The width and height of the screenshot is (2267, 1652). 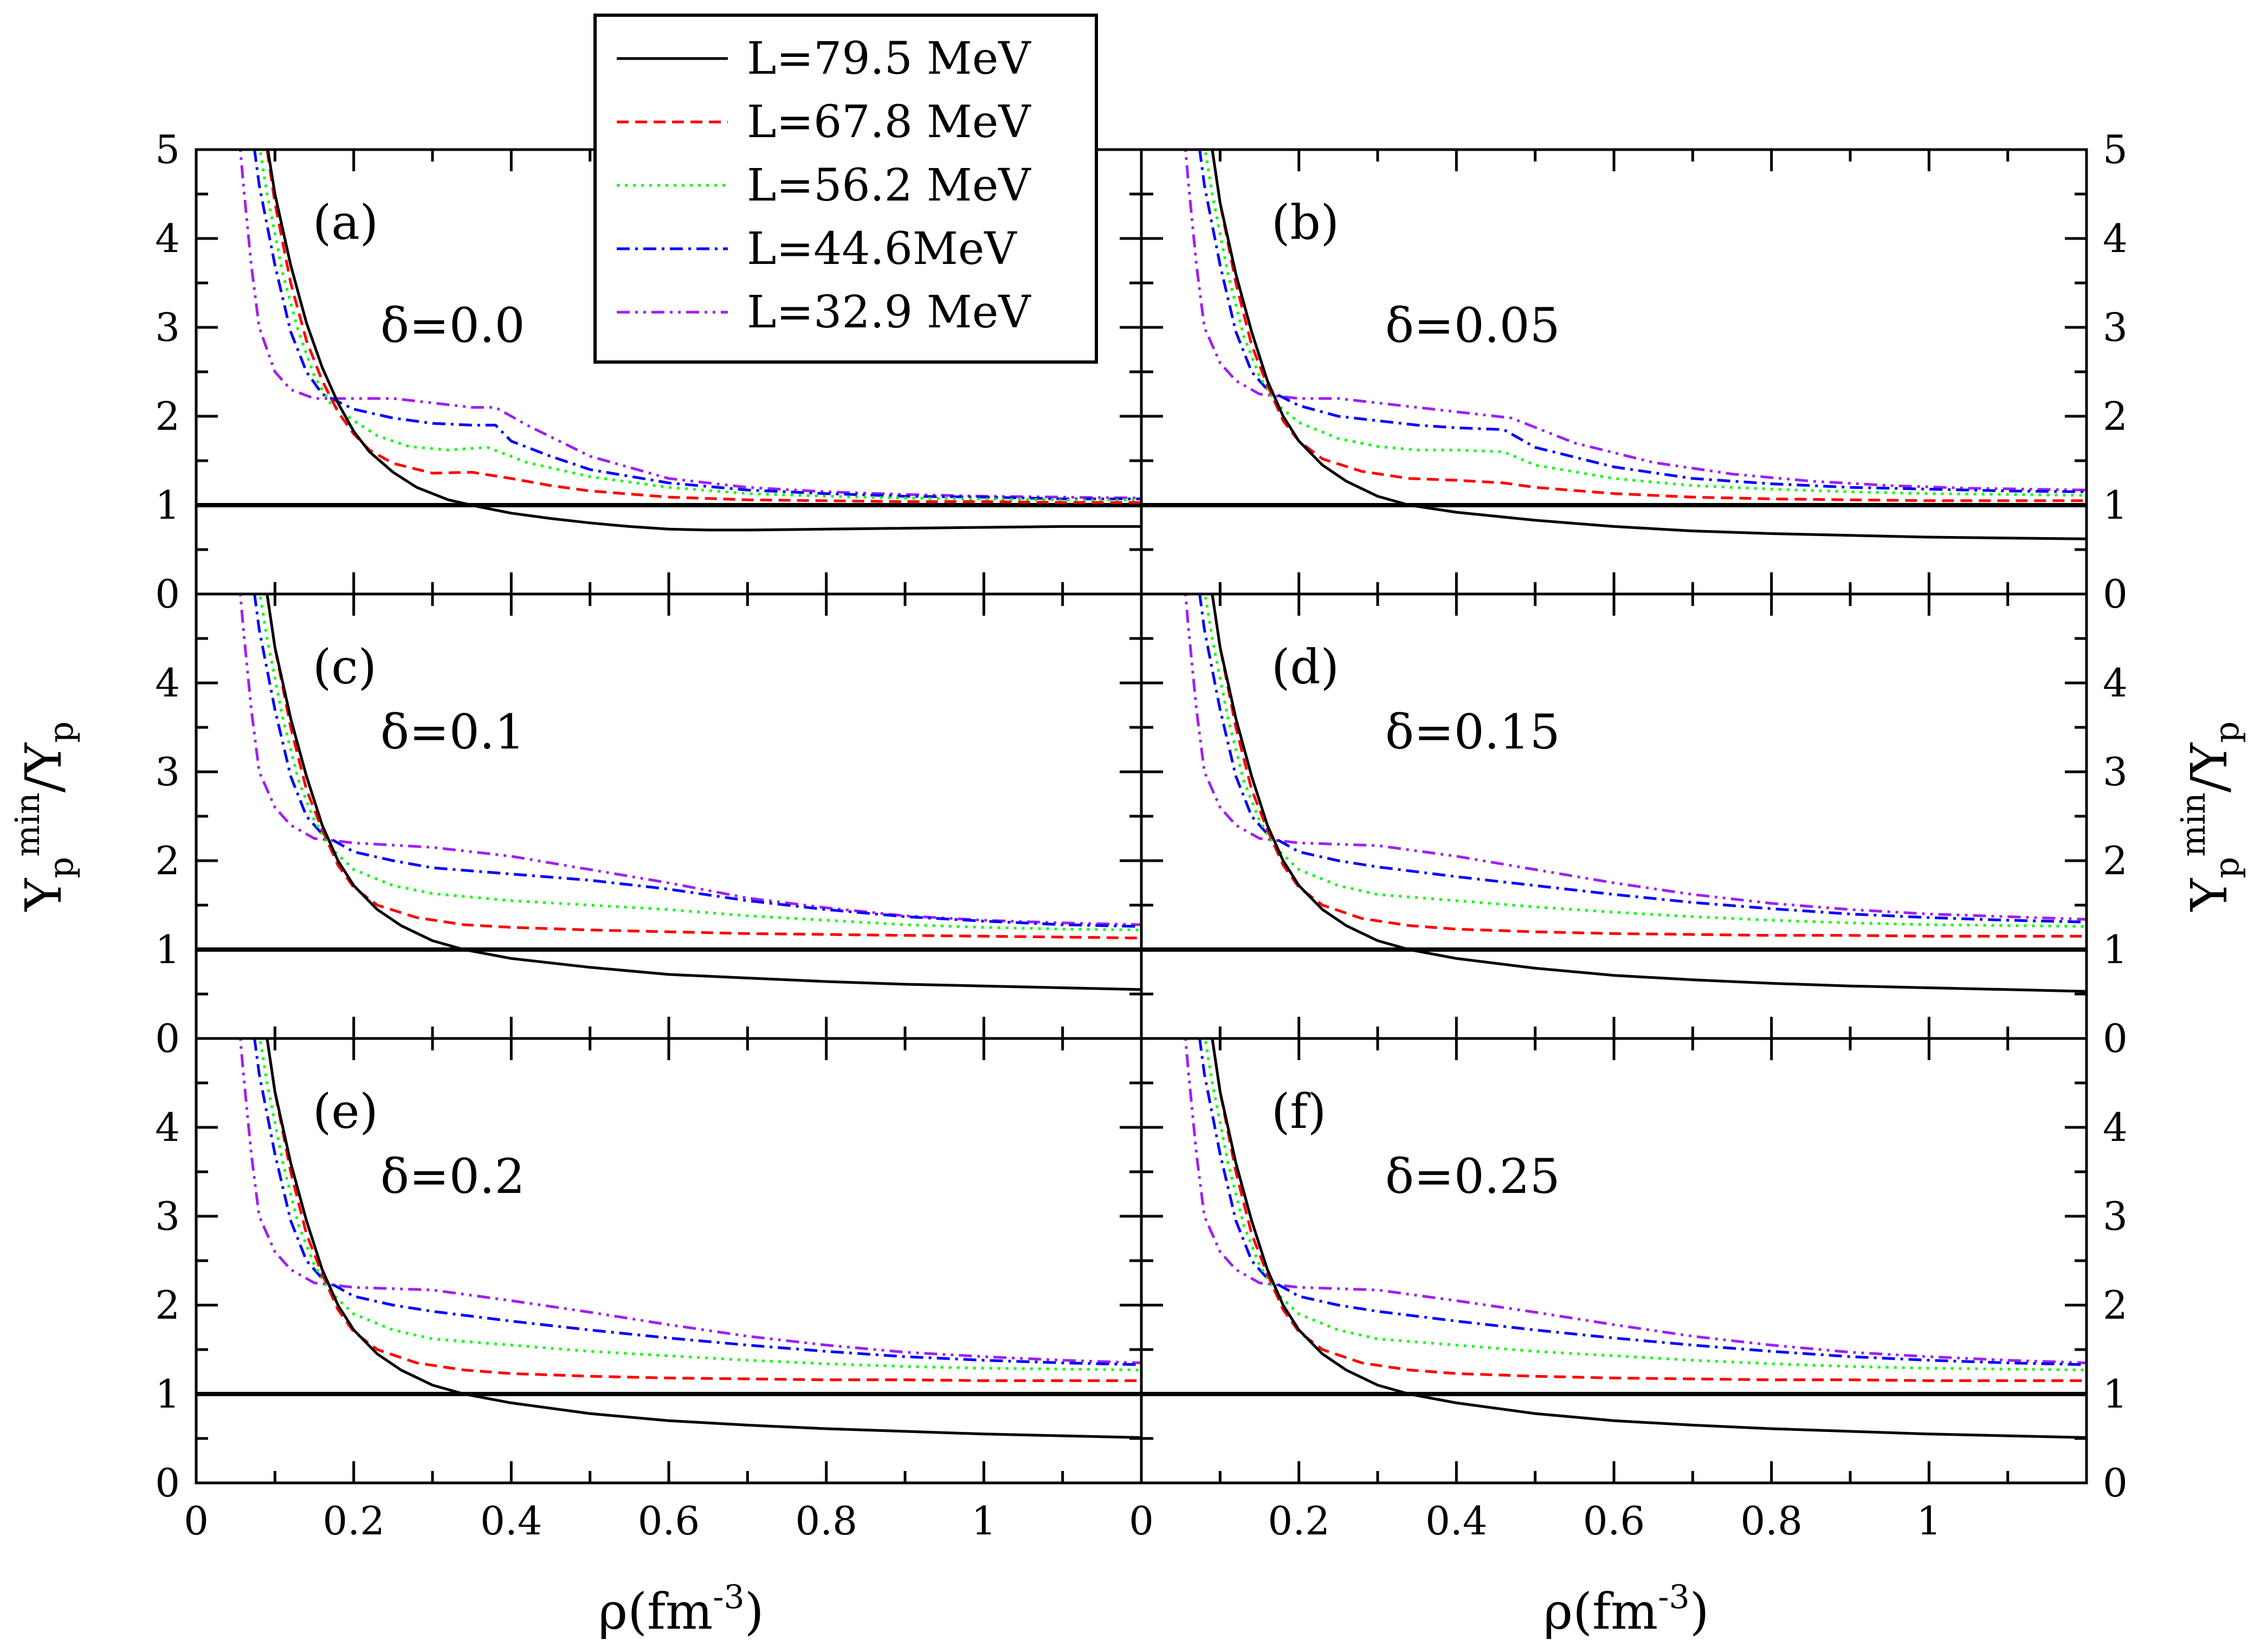 I want to click on panel-f, so click(x=1614, y=1238).